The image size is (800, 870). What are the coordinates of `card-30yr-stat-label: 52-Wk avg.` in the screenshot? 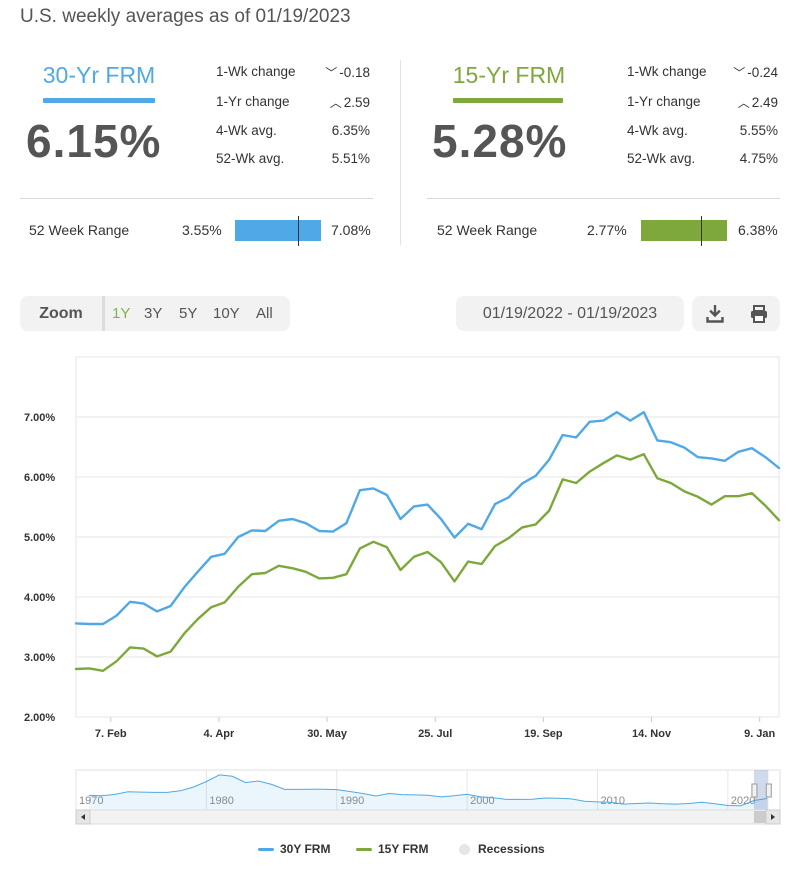 It's located at (250, 158).